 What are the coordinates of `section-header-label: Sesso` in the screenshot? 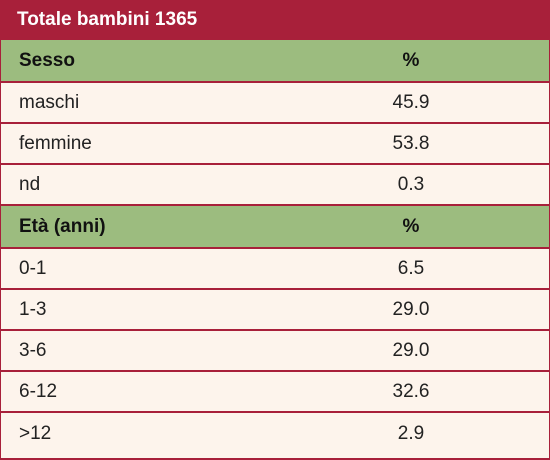 It's located at (47, 60).